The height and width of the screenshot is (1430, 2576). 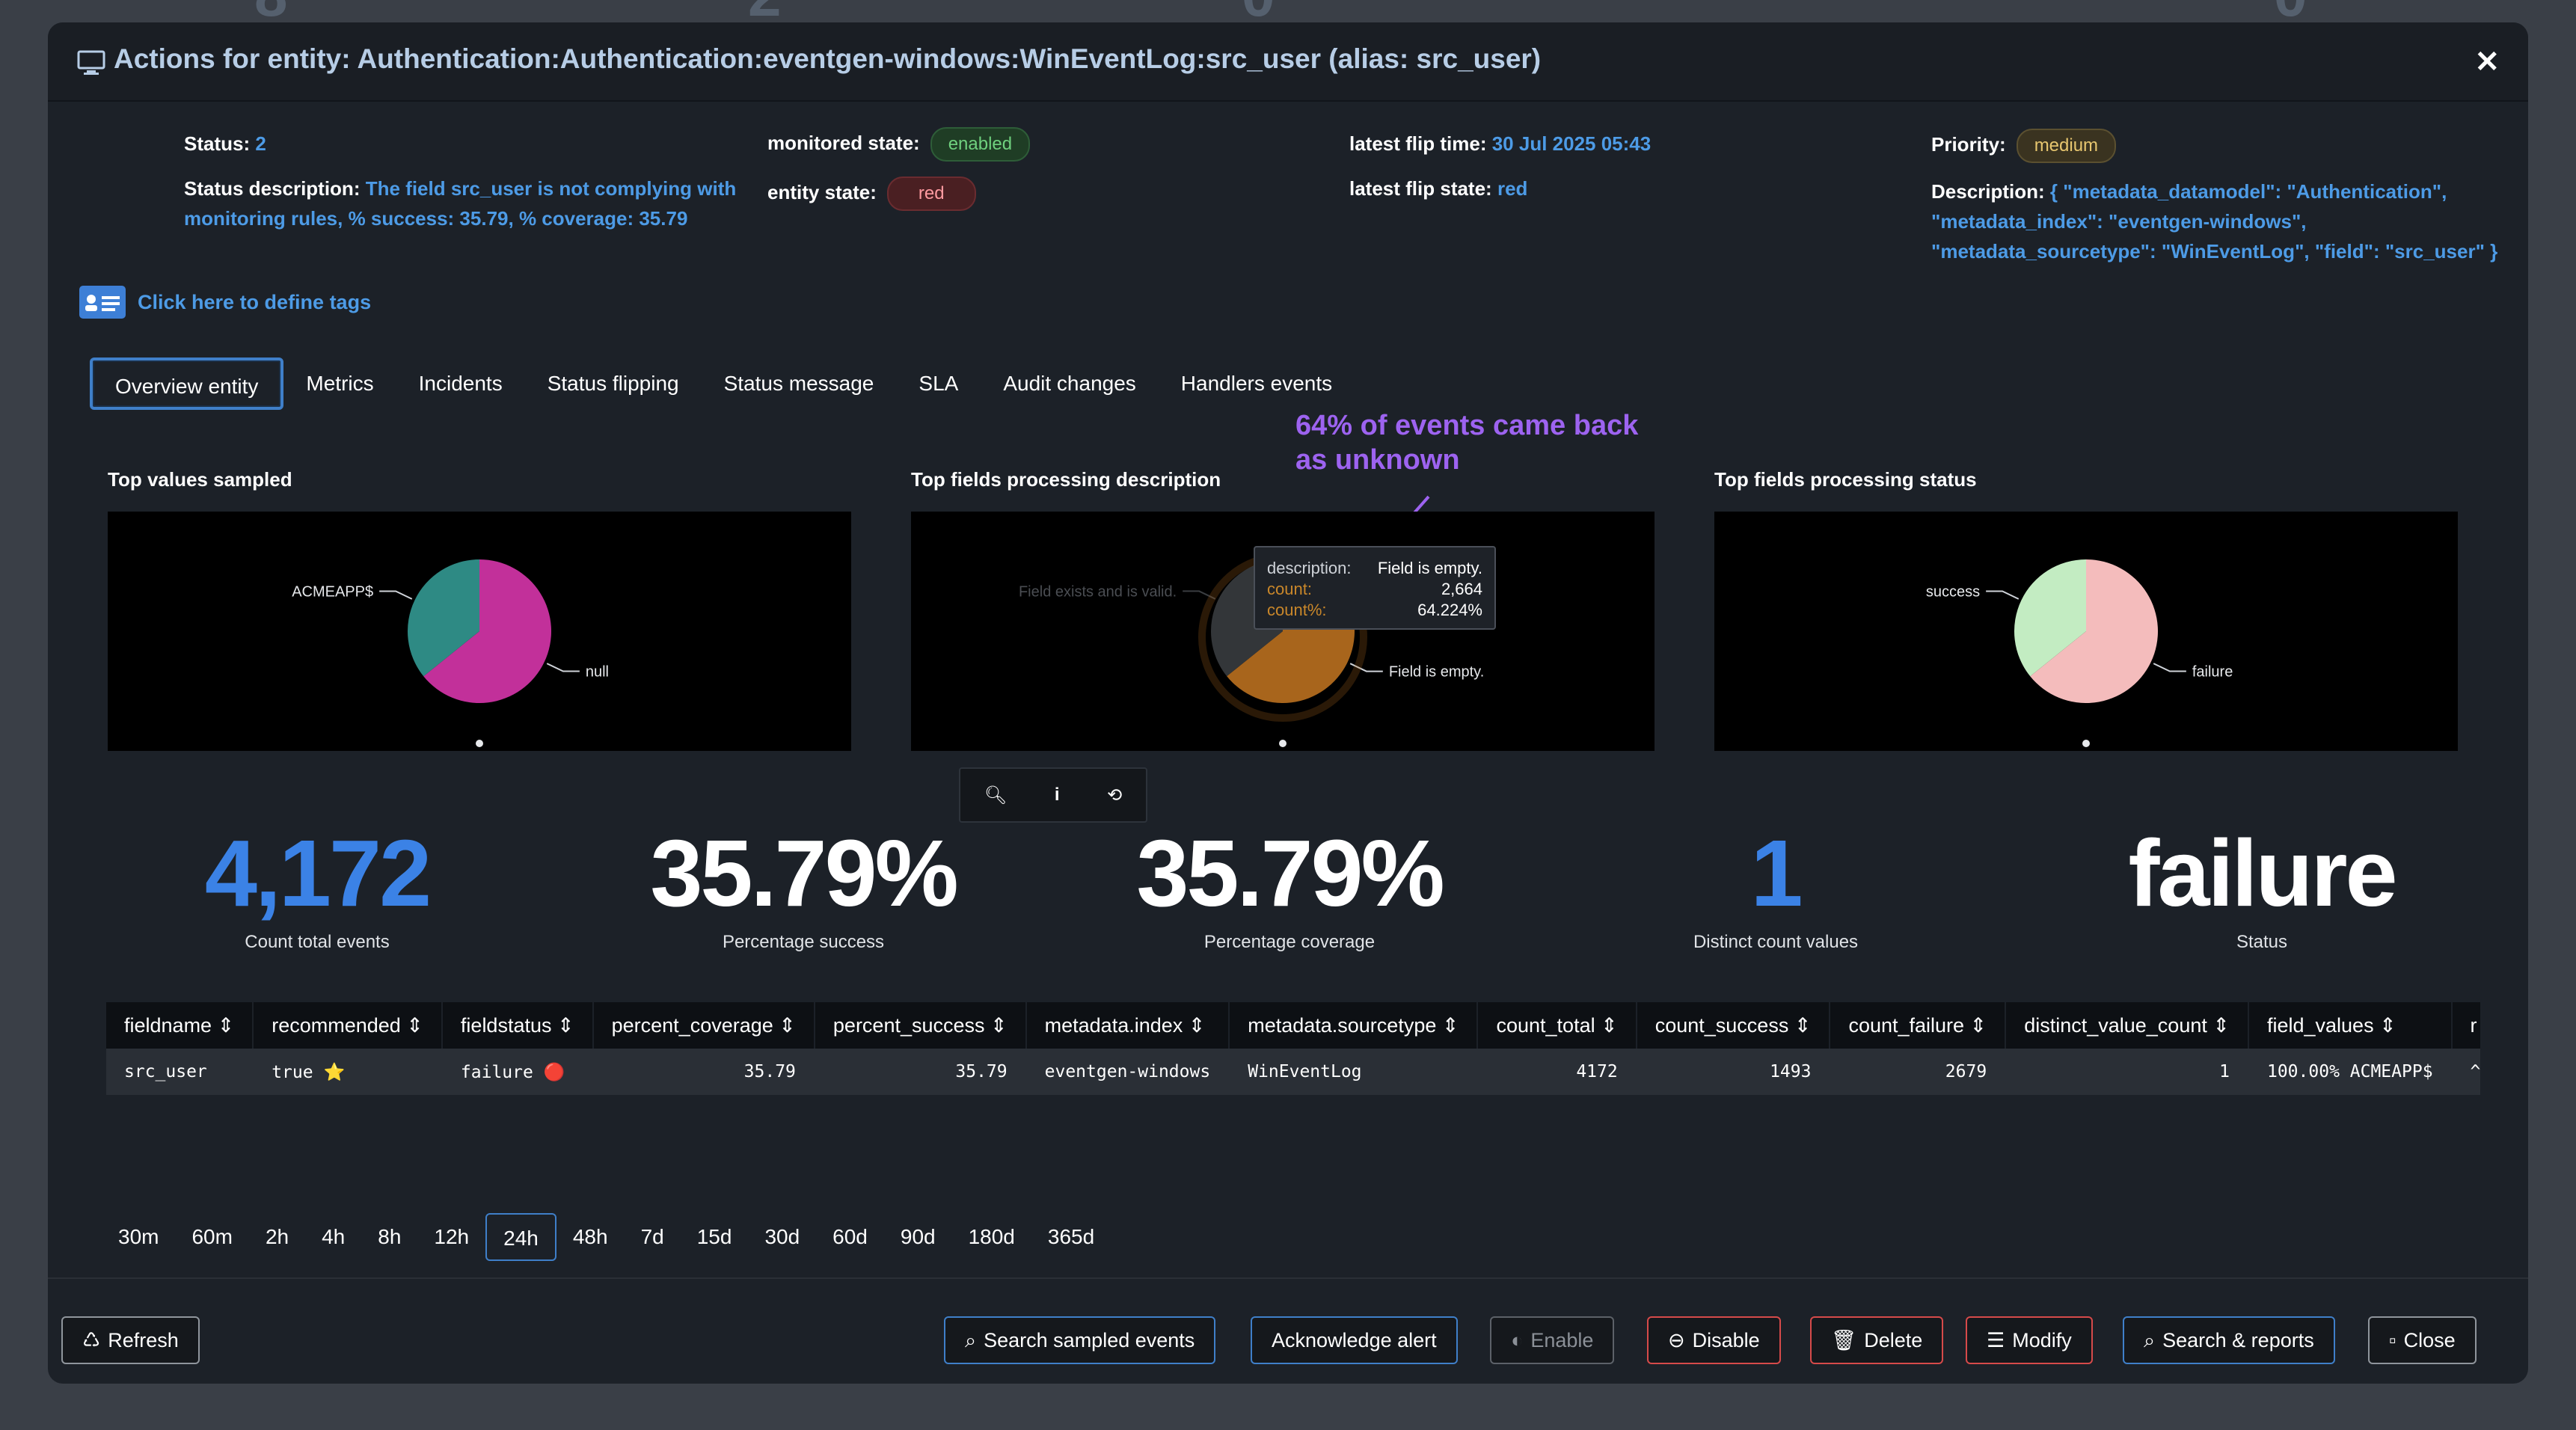 I want to click on pie-chart-top-values: null ACMEAPP$, so click(x=450, y=653).